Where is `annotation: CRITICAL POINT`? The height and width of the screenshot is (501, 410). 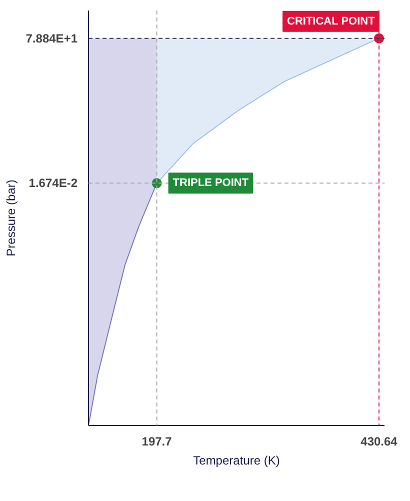
annotation: CRITICAL POINT is located at coordinates (331, 21).